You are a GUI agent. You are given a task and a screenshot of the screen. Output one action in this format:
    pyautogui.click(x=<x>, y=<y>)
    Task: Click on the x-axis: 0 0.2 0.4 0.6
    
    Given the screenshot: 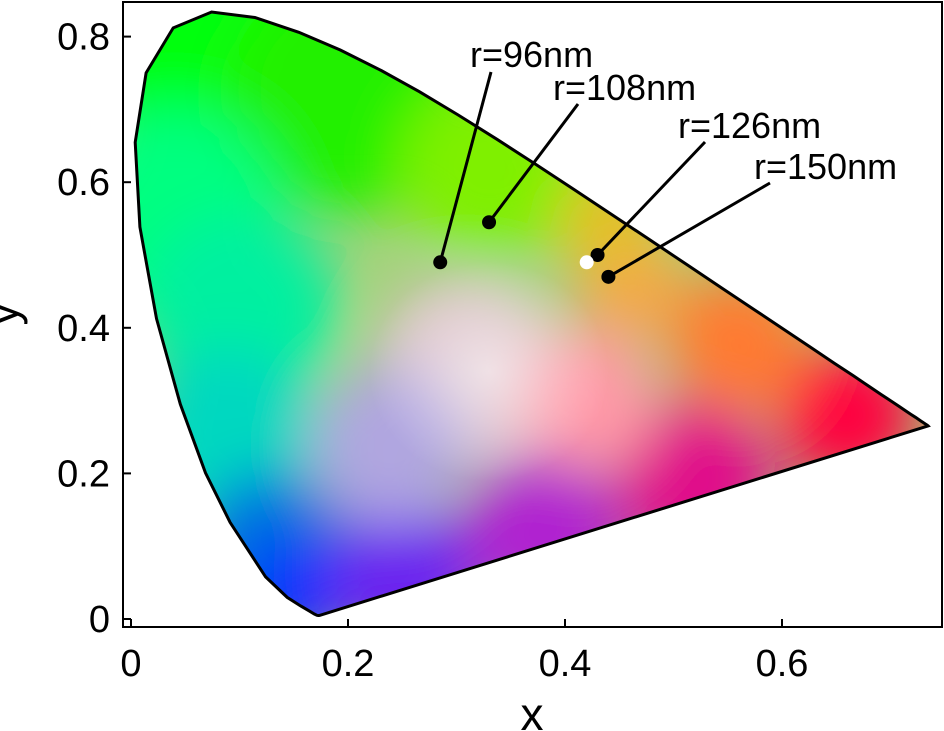 What is the action you would take?
    pyautogui.click(x=464, y=652)
    